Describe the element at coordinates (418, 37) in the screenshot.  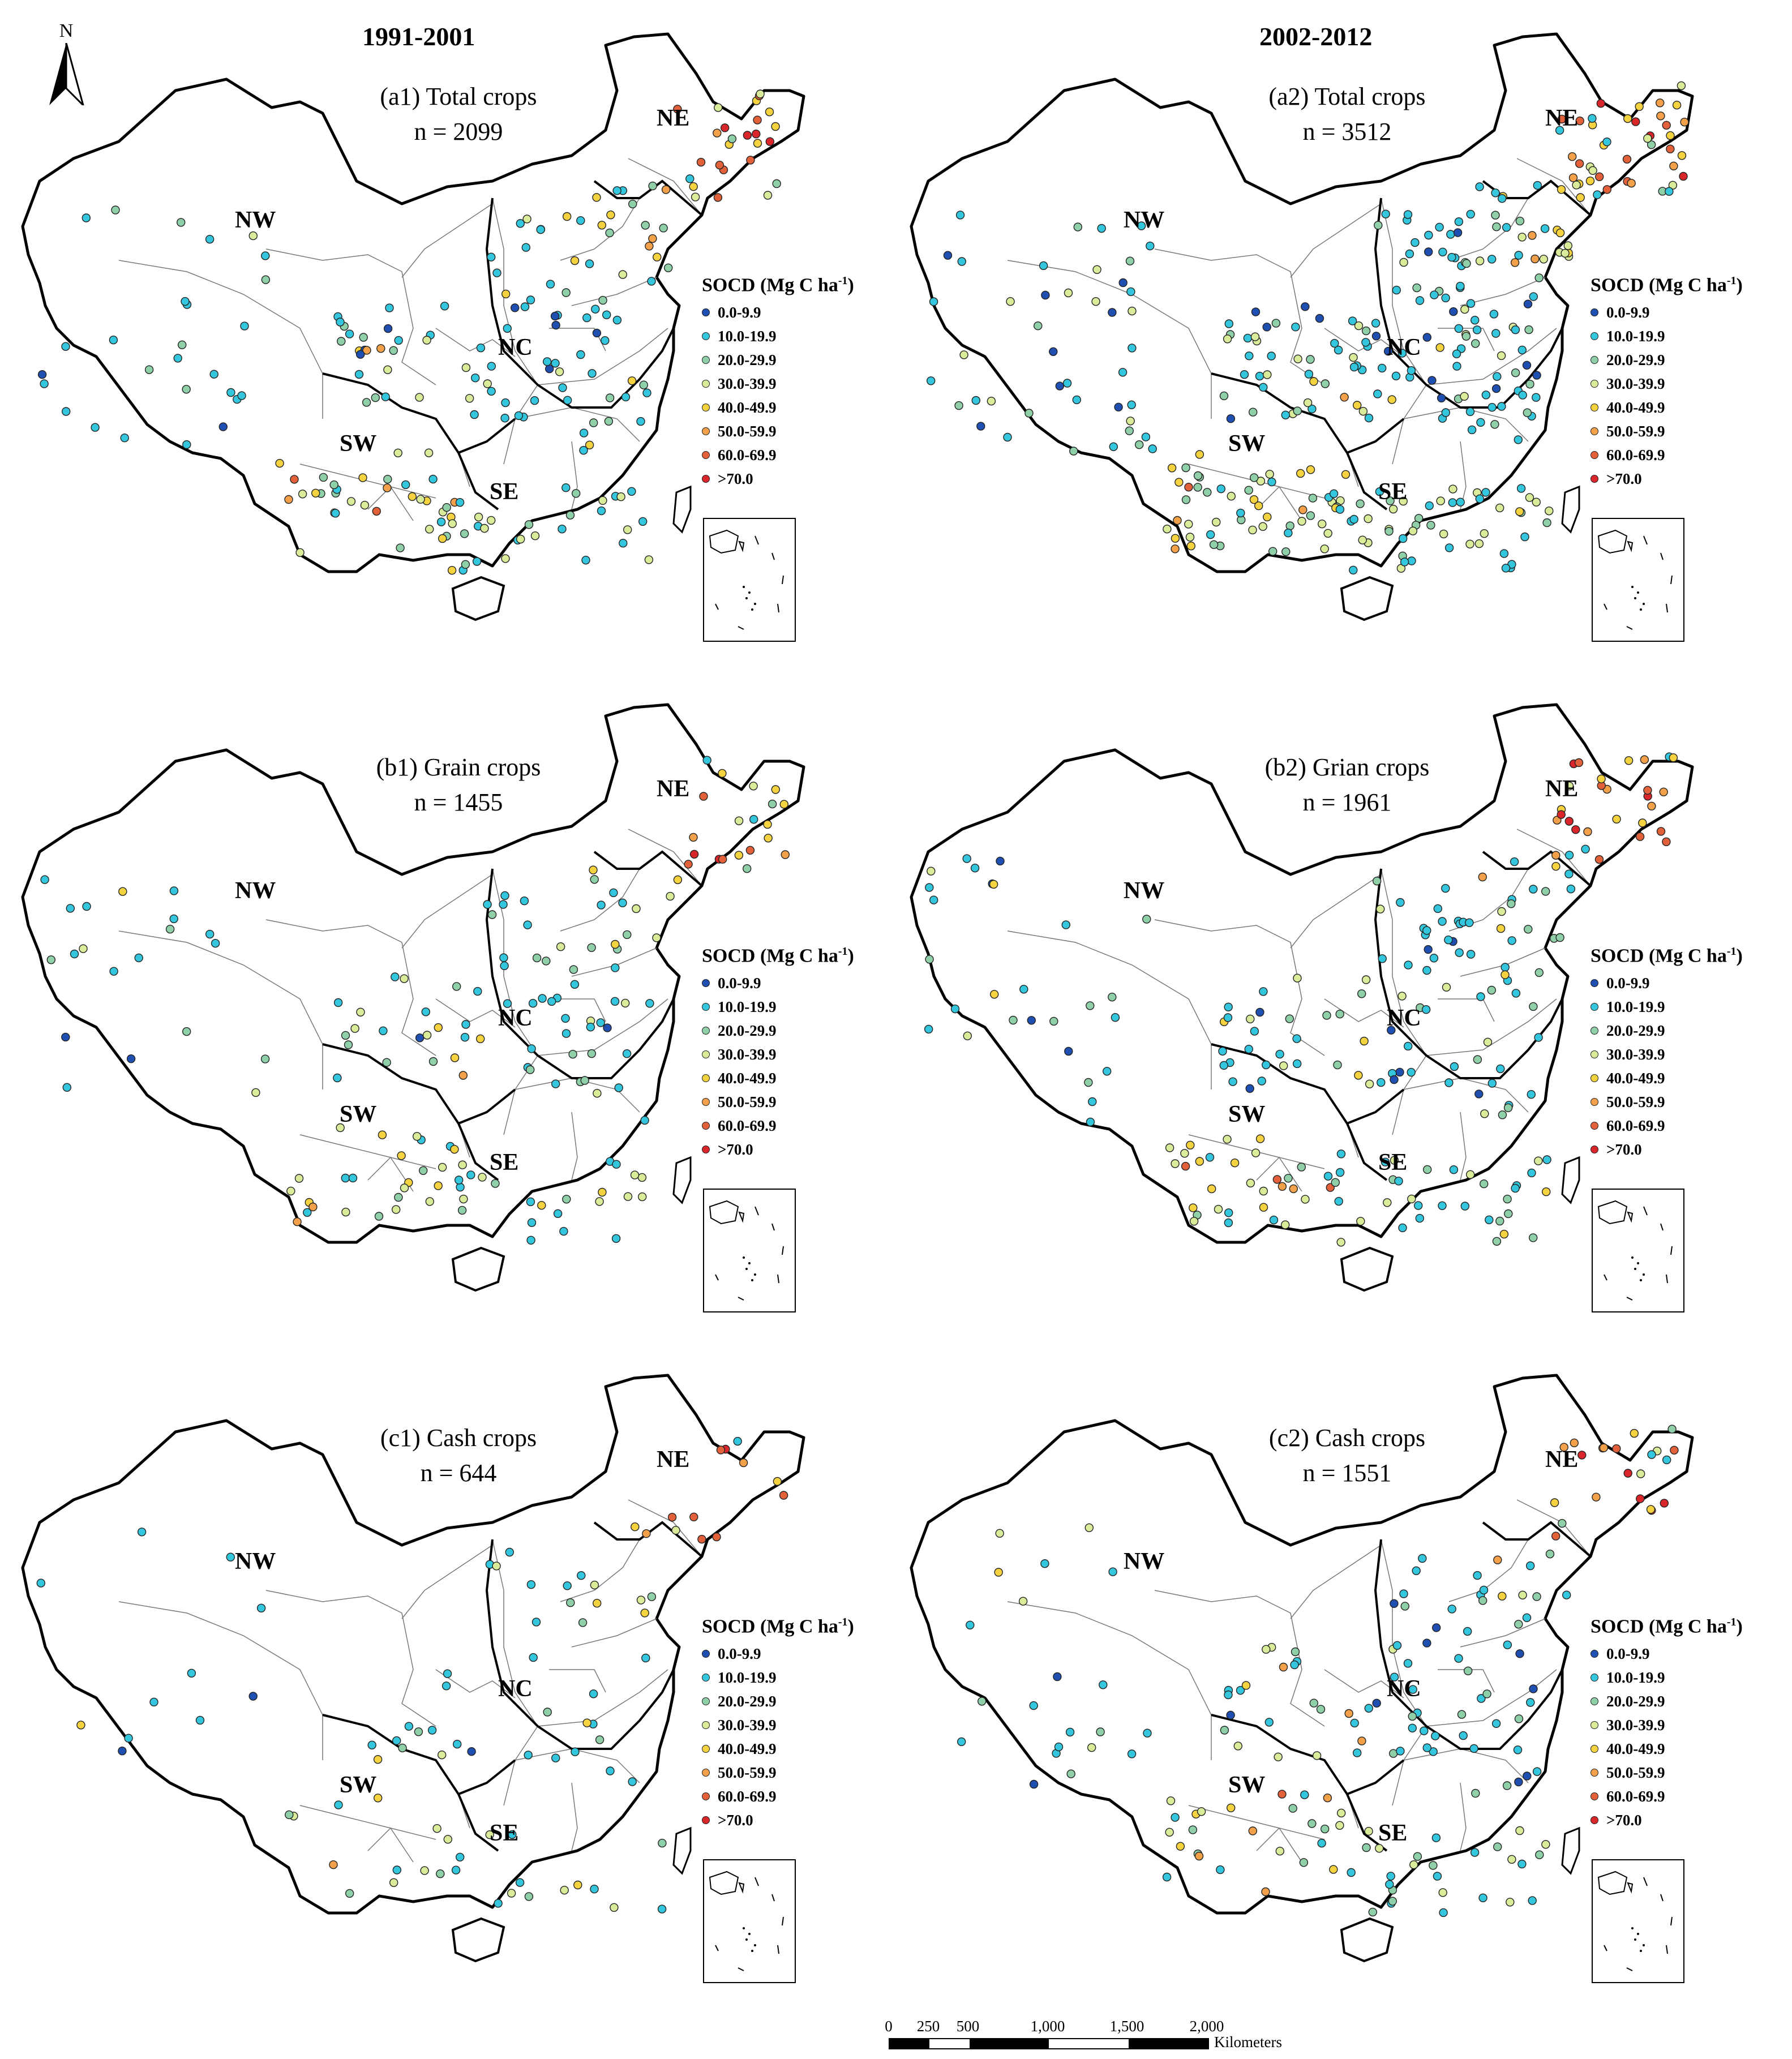
I see `column-header-left: 1991-2001` at that location.